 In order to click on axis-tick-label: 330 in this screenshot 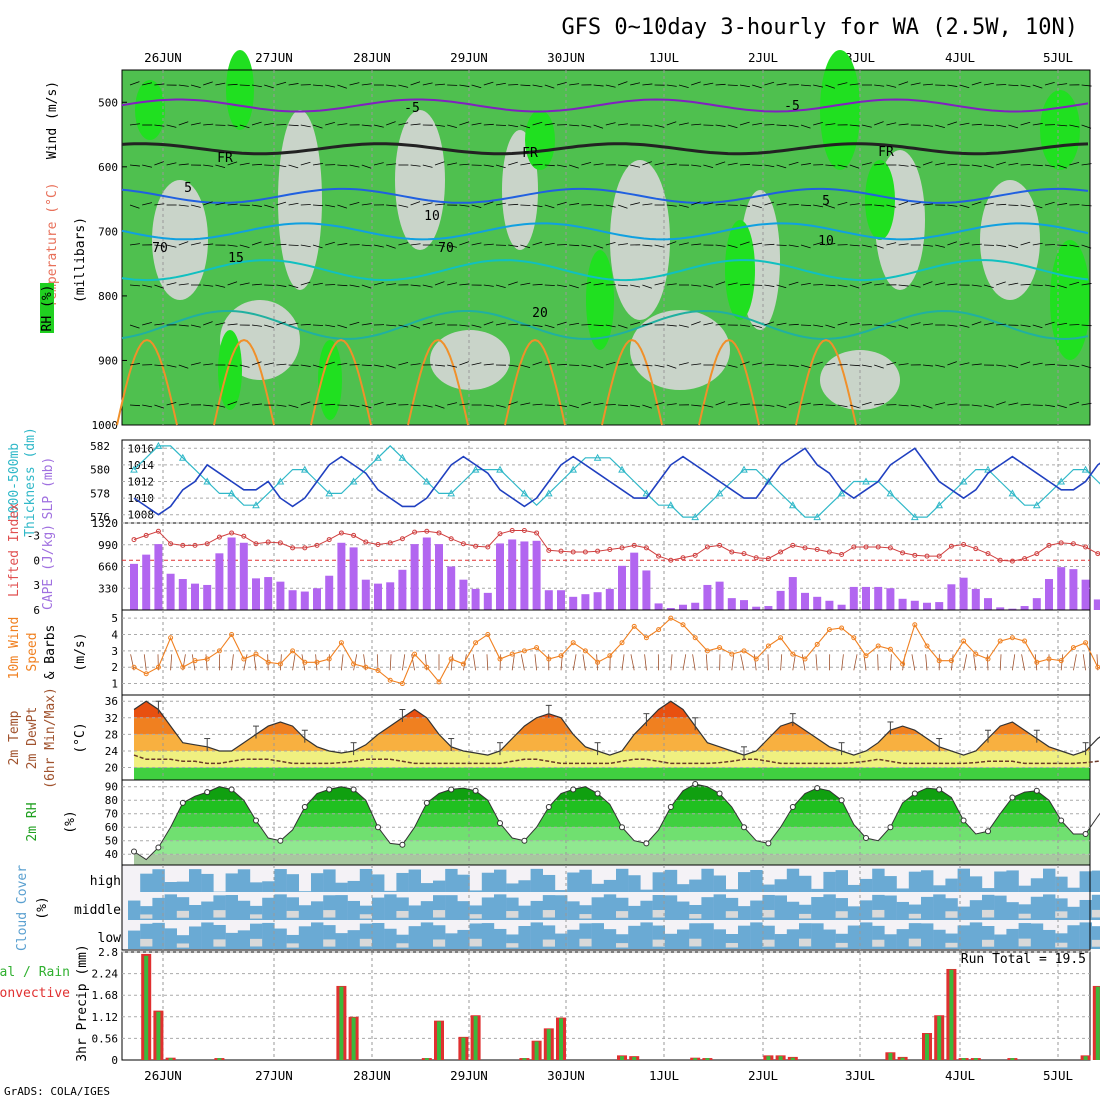, I will do `click(108, 588)`.